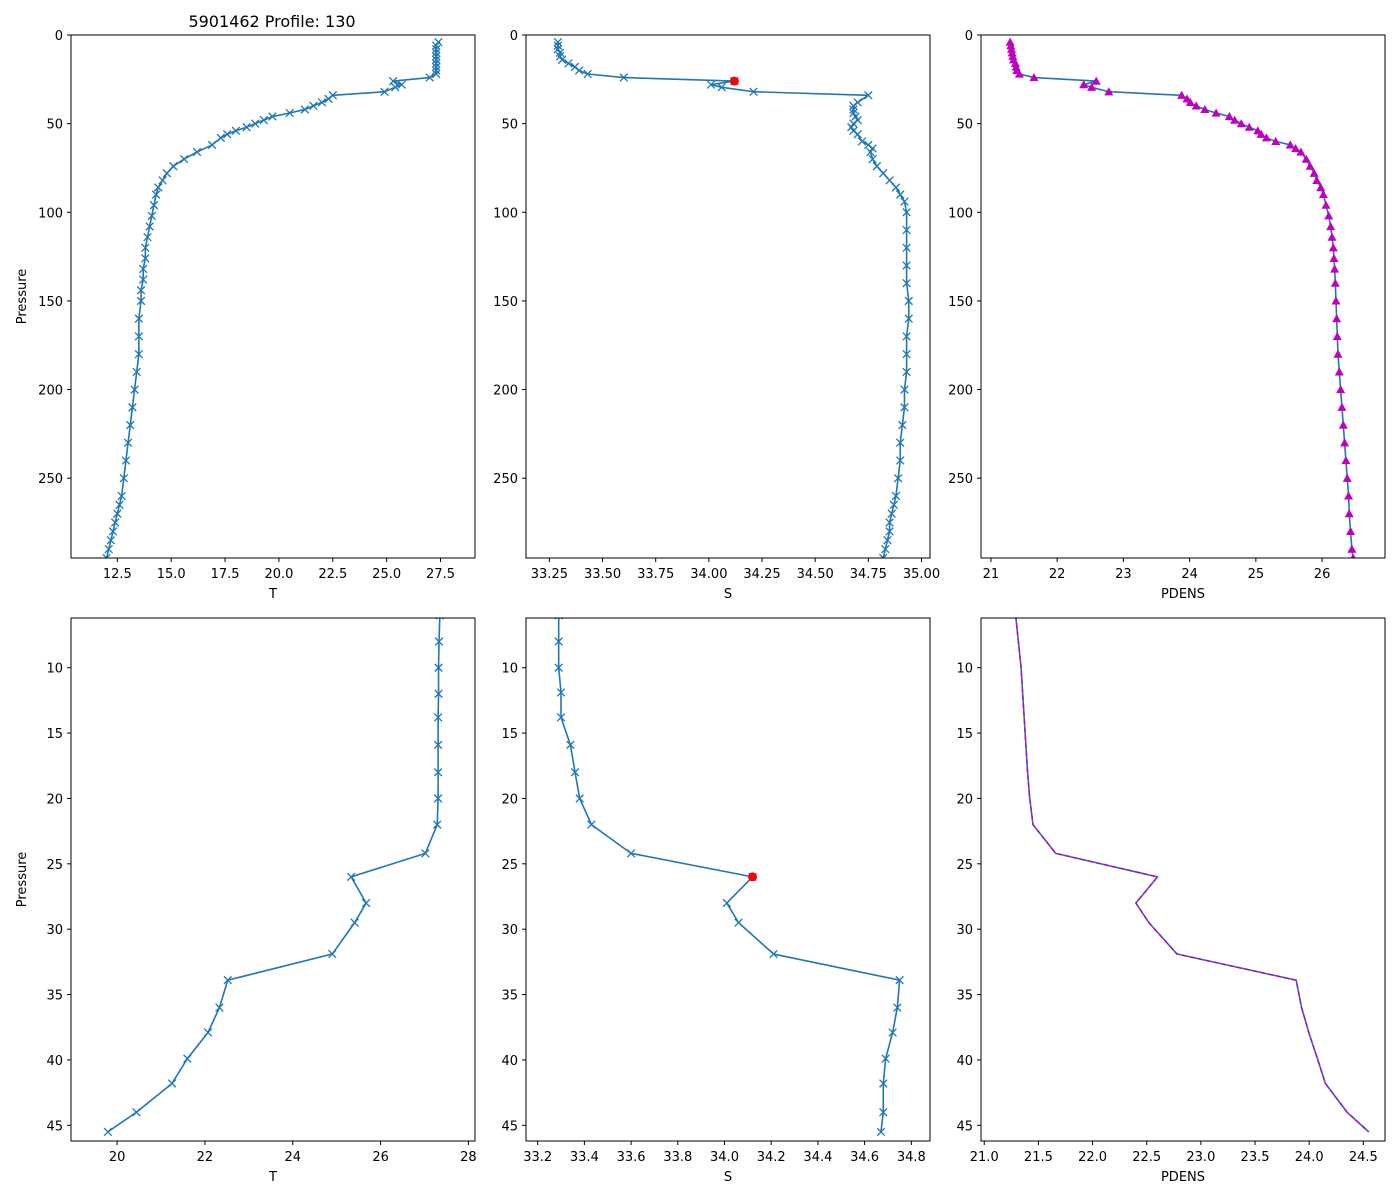 The height and width of the screenshot is (1200, 1400). I want to click on y-tick-label: 20, so click(964, 799).